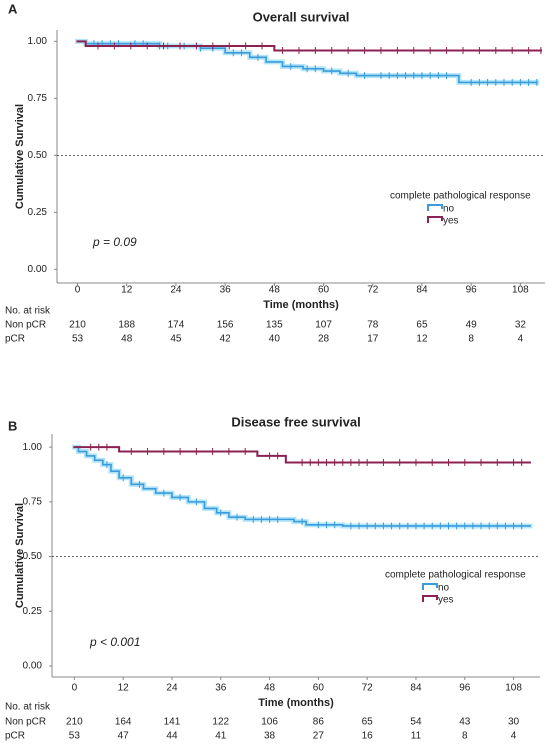  What do you see at coordinates (373, 325) in the screenshot?
I see `risk-count: 78` at bounding box center [373, 325].